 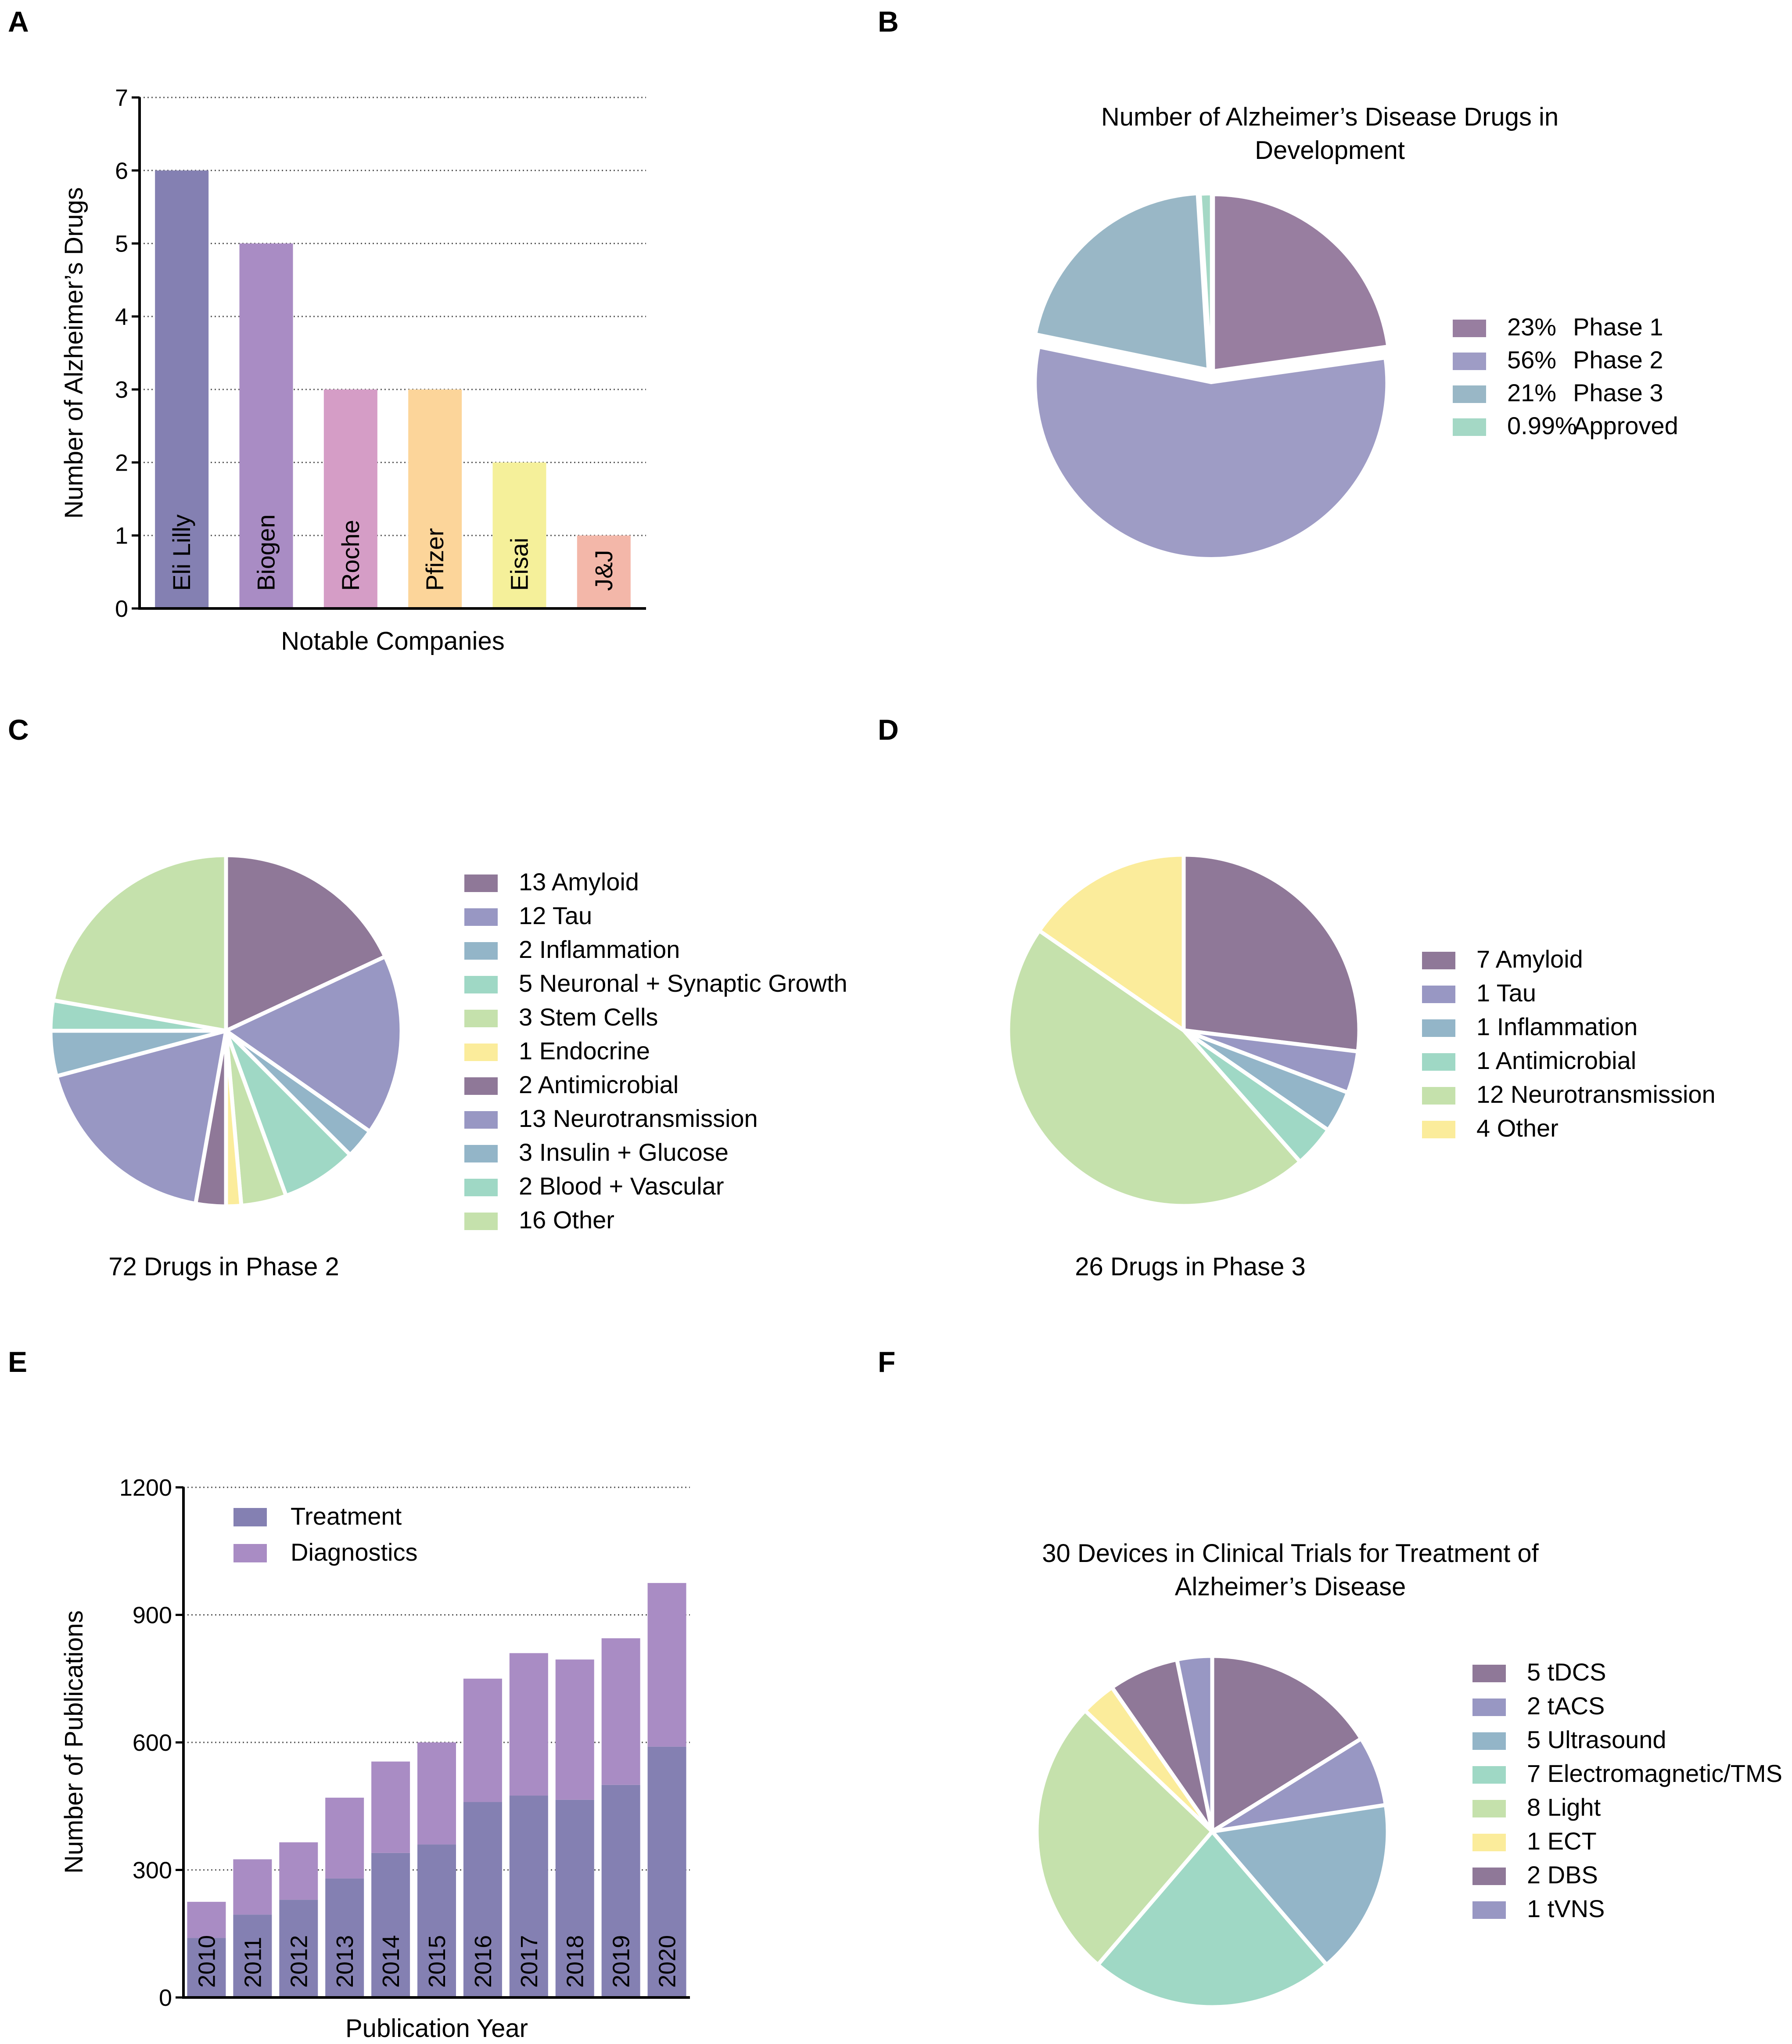 I want to click on panel-c-legend-label: 2 Inflammation, so click(x=599, y=950).